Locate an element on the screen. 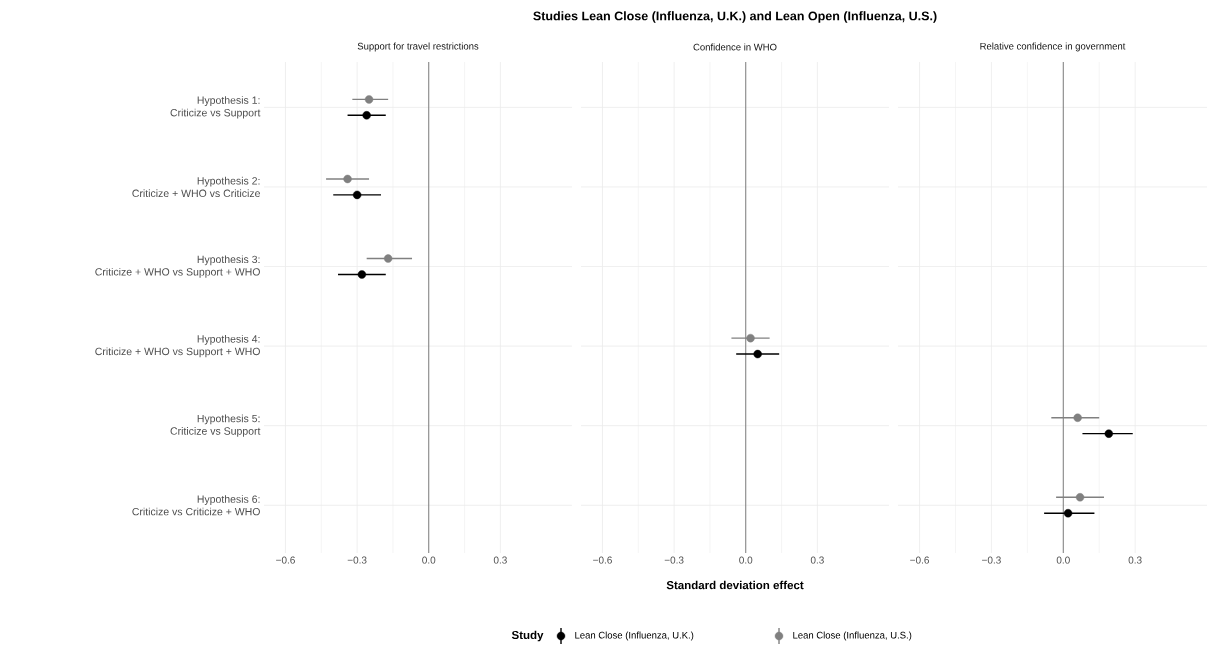 The height and width of the screenshot is (649, 1211). chart-subtitle: Support for travel restrictions is located at coordinates (418, 47).